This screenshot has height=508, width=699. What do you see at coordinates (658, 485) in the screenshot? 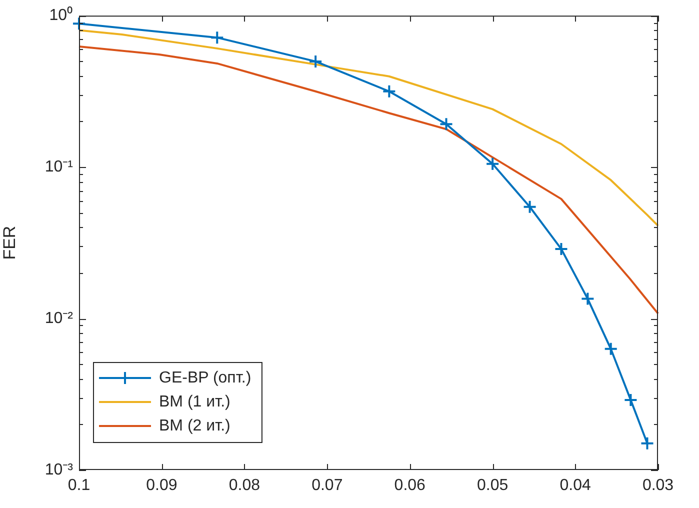
I see `x-tick-label: 0.03` at bounding box center [658, 485].